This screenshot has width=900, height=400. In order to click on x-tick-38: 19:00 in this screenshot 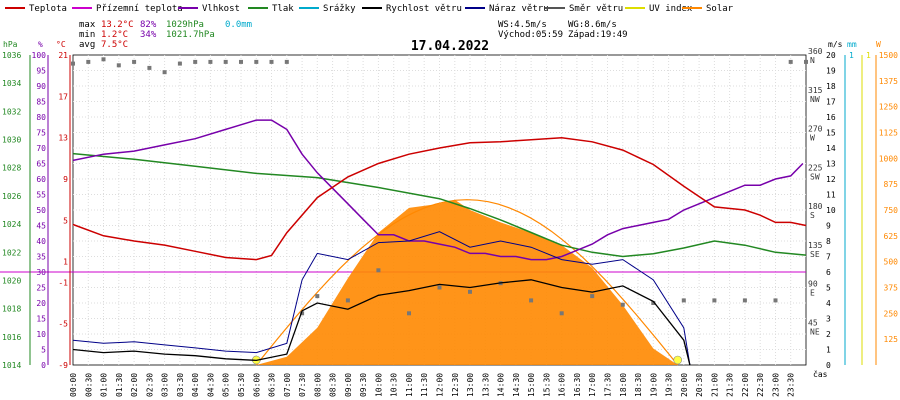, I will do `click(653, 385)`.